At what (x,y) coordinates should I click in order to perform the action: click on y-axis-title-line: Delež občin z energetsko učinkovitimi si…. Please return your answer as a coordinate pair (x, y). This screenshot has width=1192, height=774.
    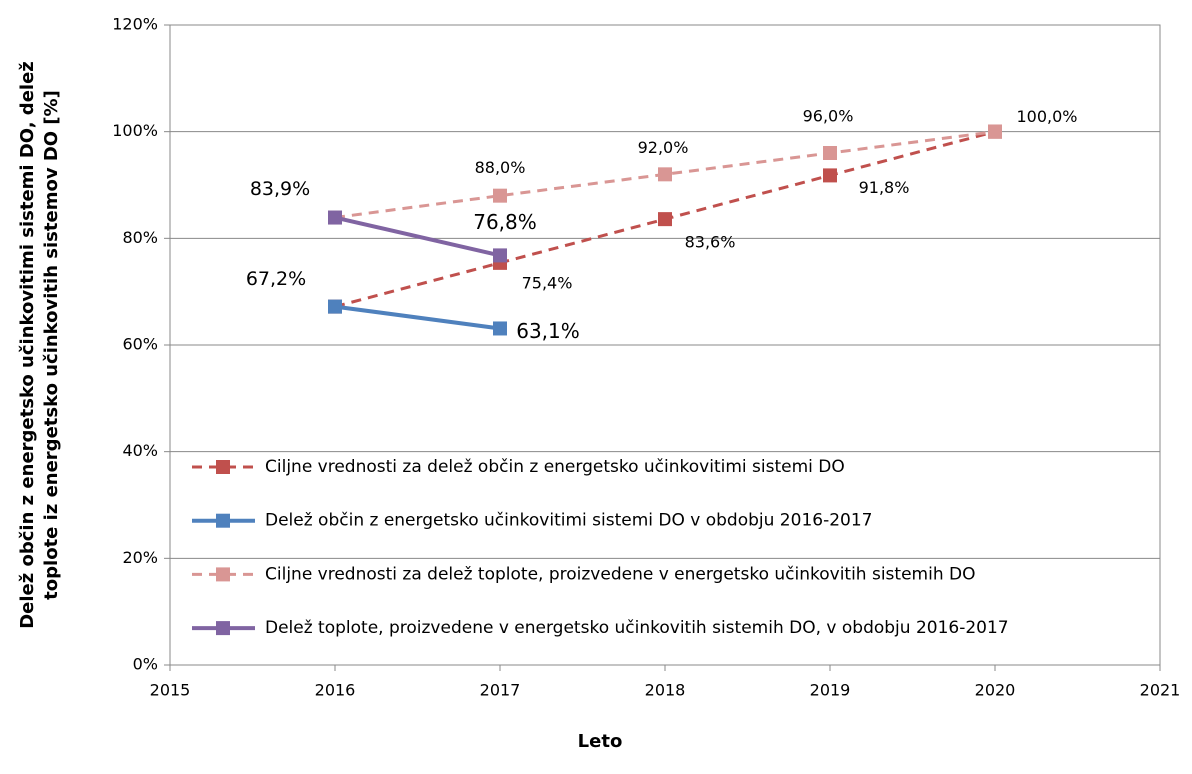
    Looking at the image, I should click on (27, 345).